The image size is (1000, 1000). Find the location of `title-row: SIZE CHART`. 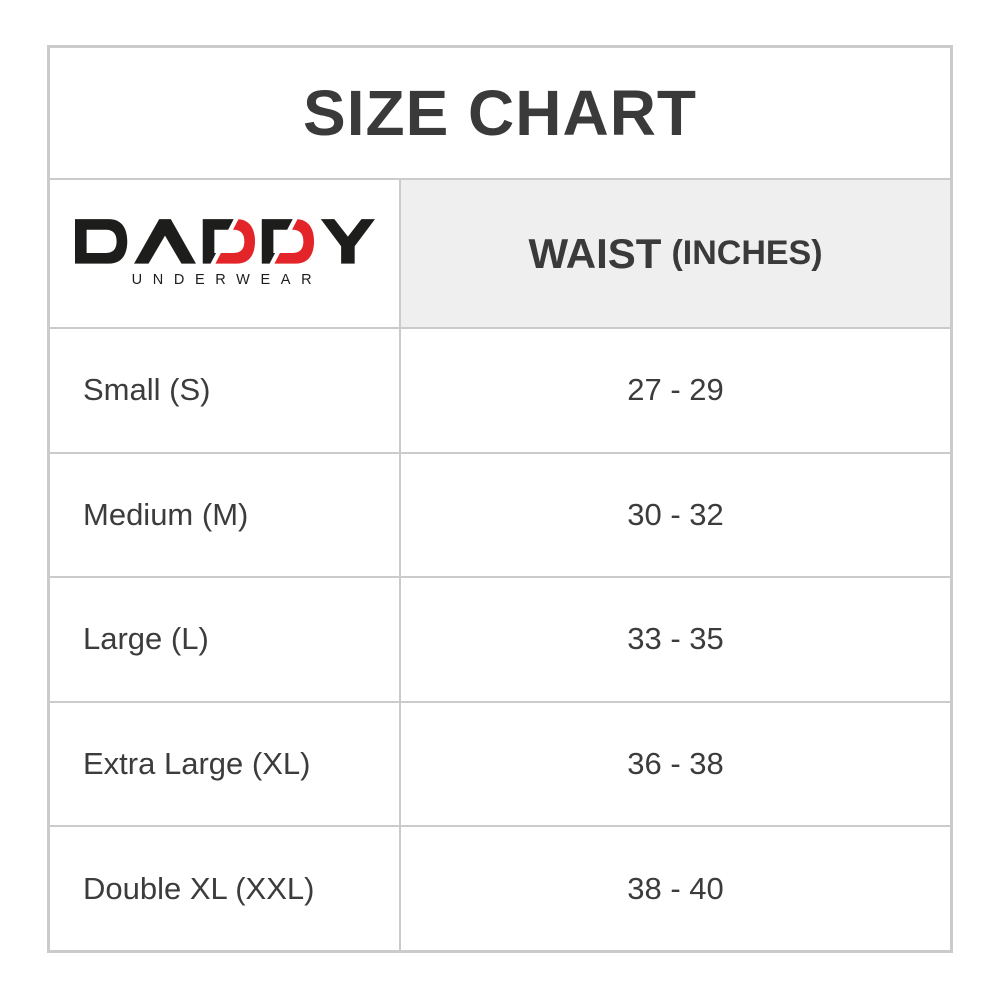

title-row: SIZE CHART is located at coordinates (500, 113).